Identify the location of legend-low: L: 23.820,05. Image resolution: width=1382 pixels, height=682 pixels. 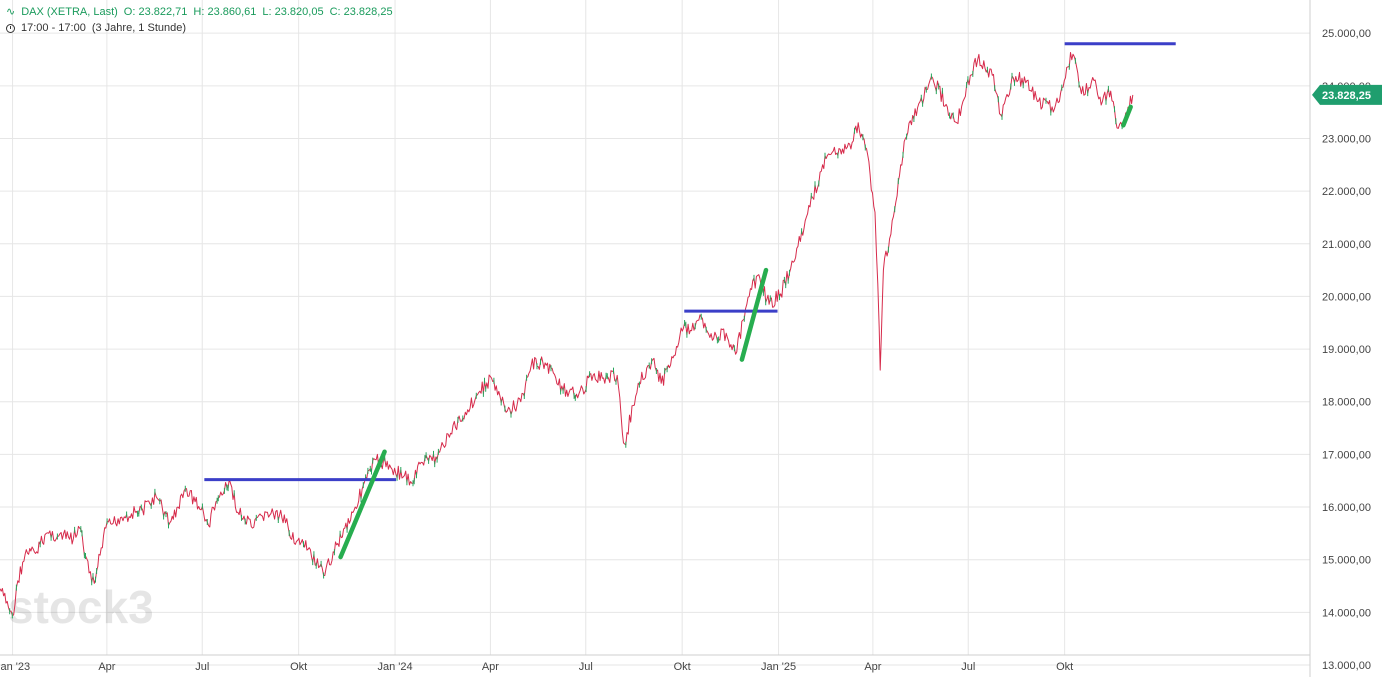
(293, 12).